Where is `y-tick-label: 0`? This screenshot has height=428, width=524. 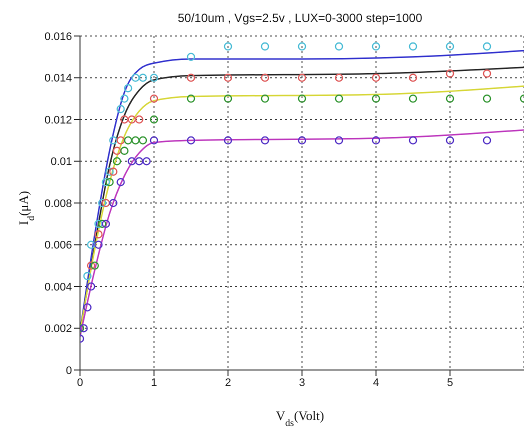
y-tick-label: 0 is located at coordinates (69, 370).